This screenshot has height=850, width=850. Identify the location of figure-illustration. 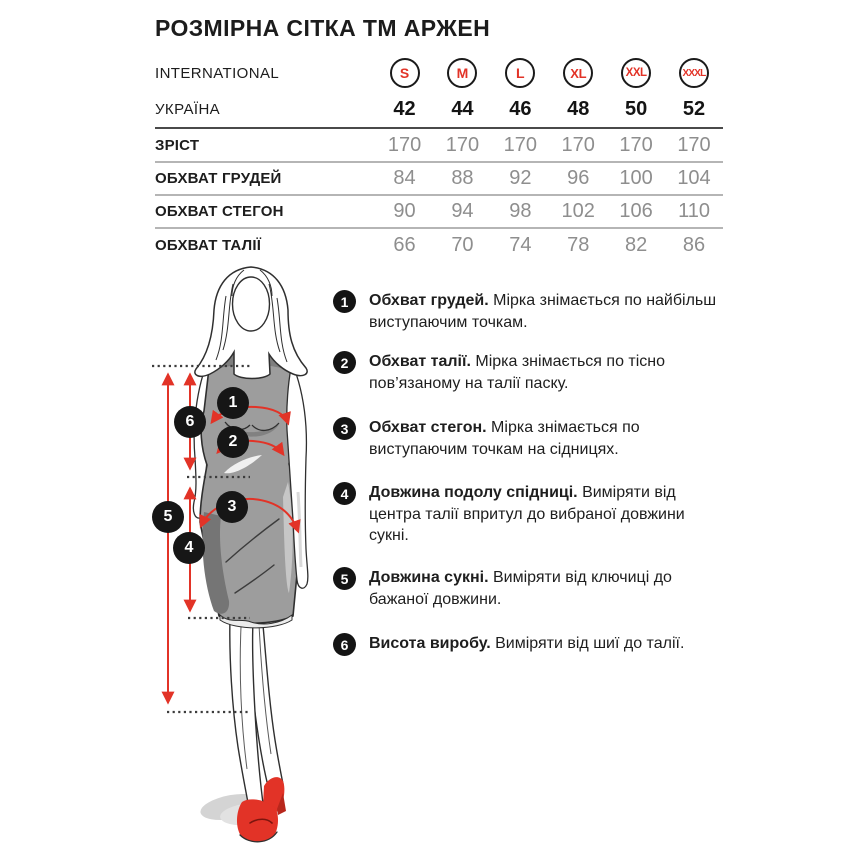
(230, 554).